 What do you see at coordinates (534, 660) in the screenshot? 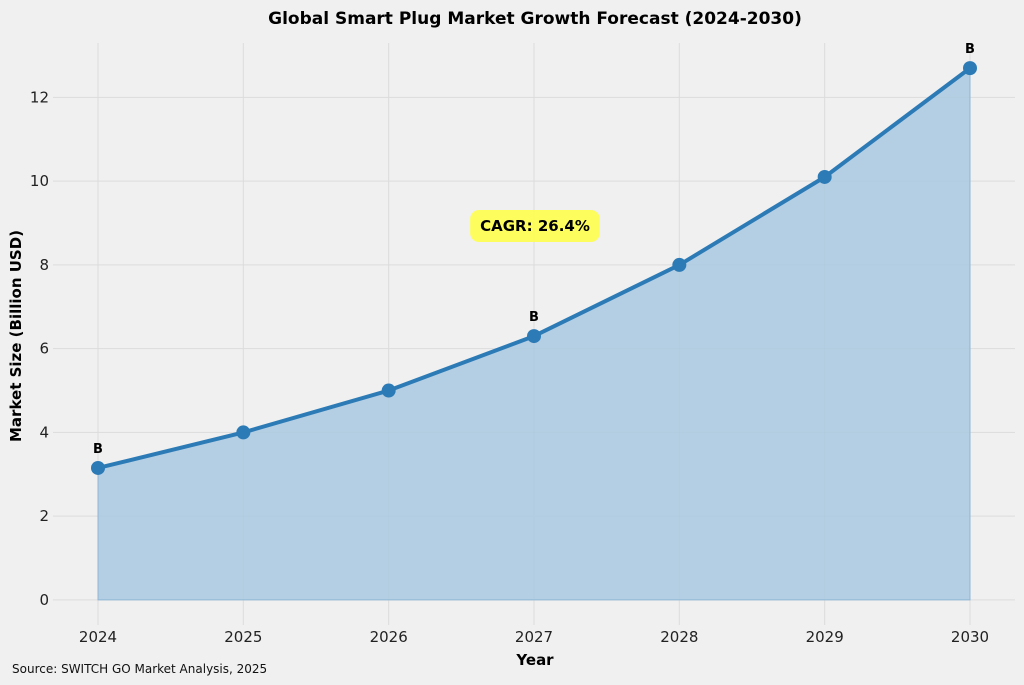
I see `x-axis-label: Year` at bounding box center [534, 660].